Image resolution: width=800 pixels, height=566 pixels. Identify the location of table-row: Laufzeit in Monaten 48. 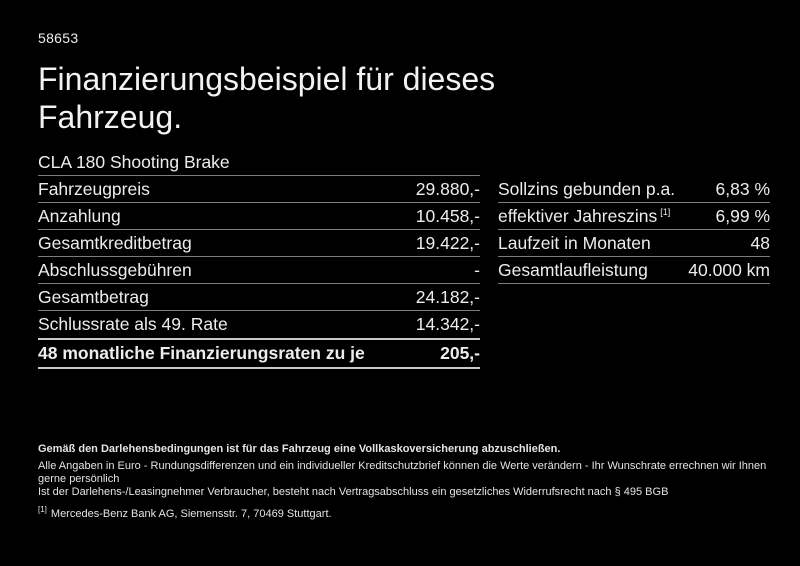
(634, 243).